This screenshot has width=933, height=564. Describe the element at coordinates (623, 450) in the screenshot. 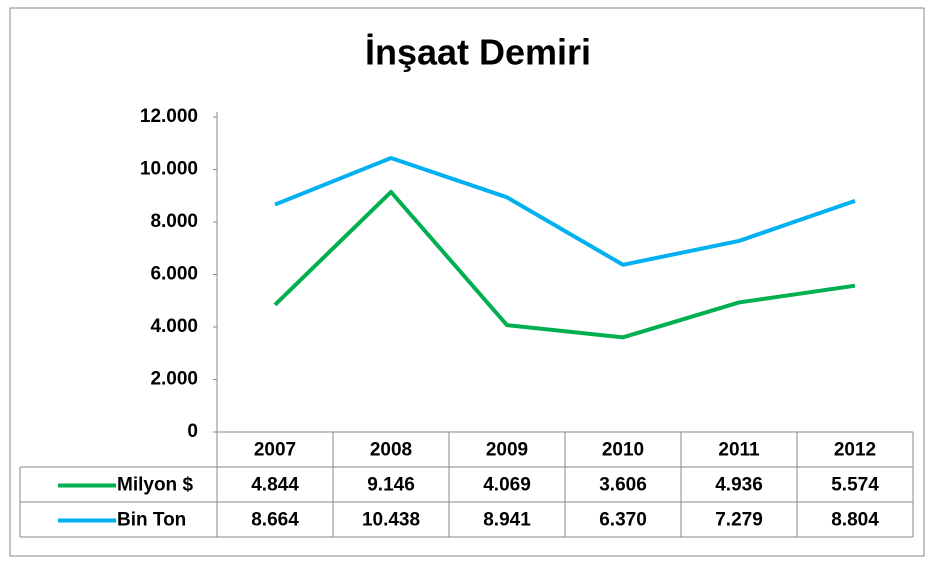

I see `x-tick-label: 2010` at that location.